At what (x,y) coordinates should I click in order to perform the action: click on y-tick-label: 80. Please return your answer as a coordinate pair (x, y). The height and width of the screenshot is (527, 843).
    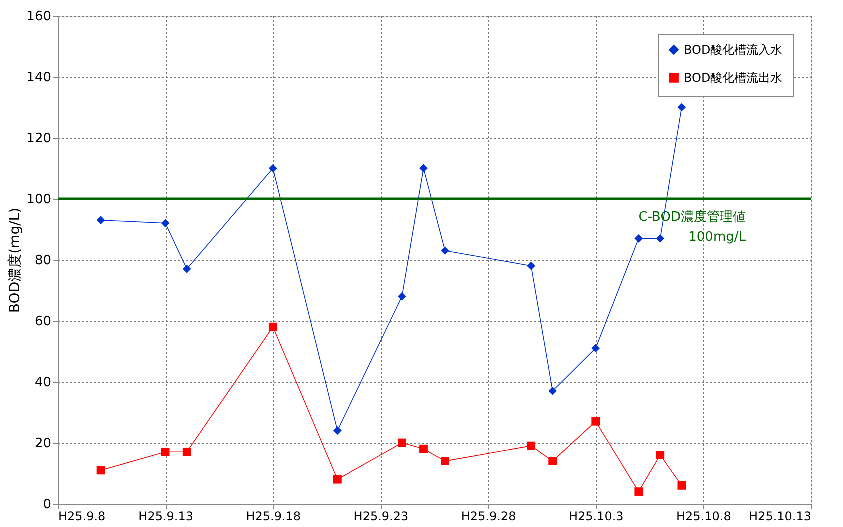
    Looking at the image, I should click on (43, 261).